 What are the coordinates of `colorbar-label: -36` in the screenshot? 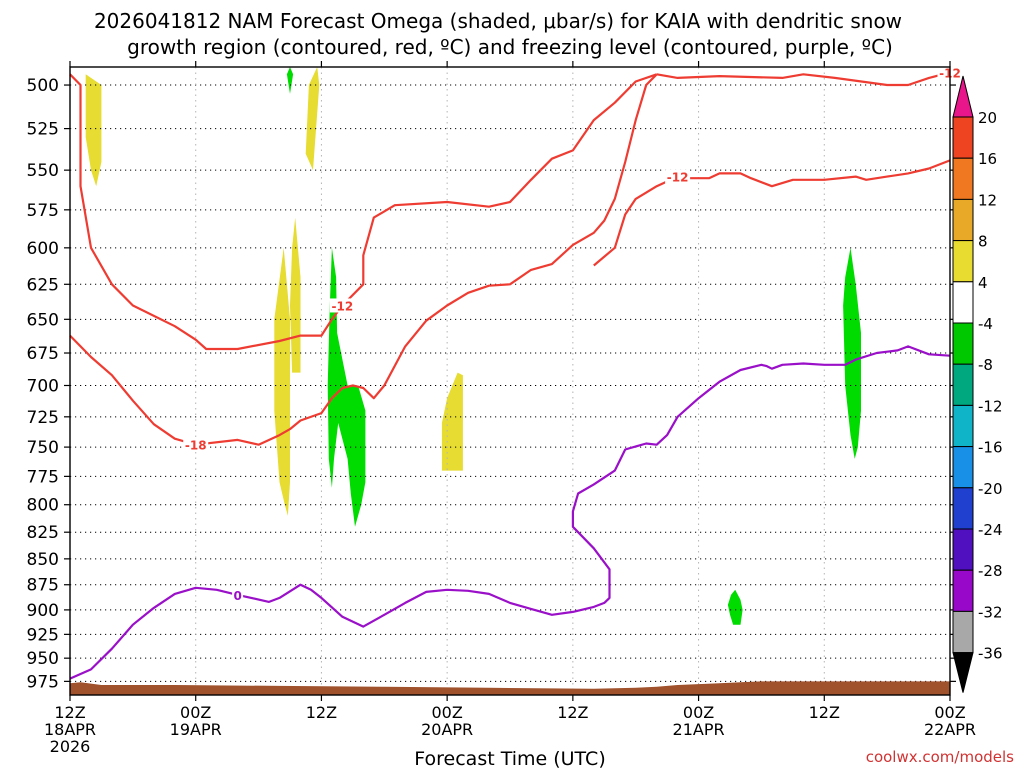 It's located at (990, 654).